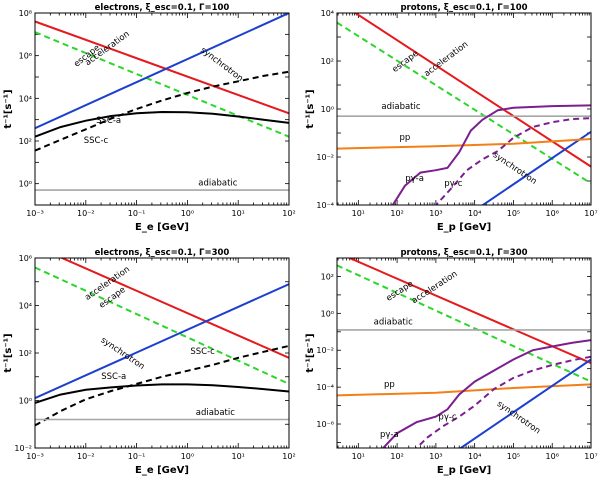  I want to click on panel-title: electrons, ξ_esc=0.1, Γ=300, so click(162, 253).